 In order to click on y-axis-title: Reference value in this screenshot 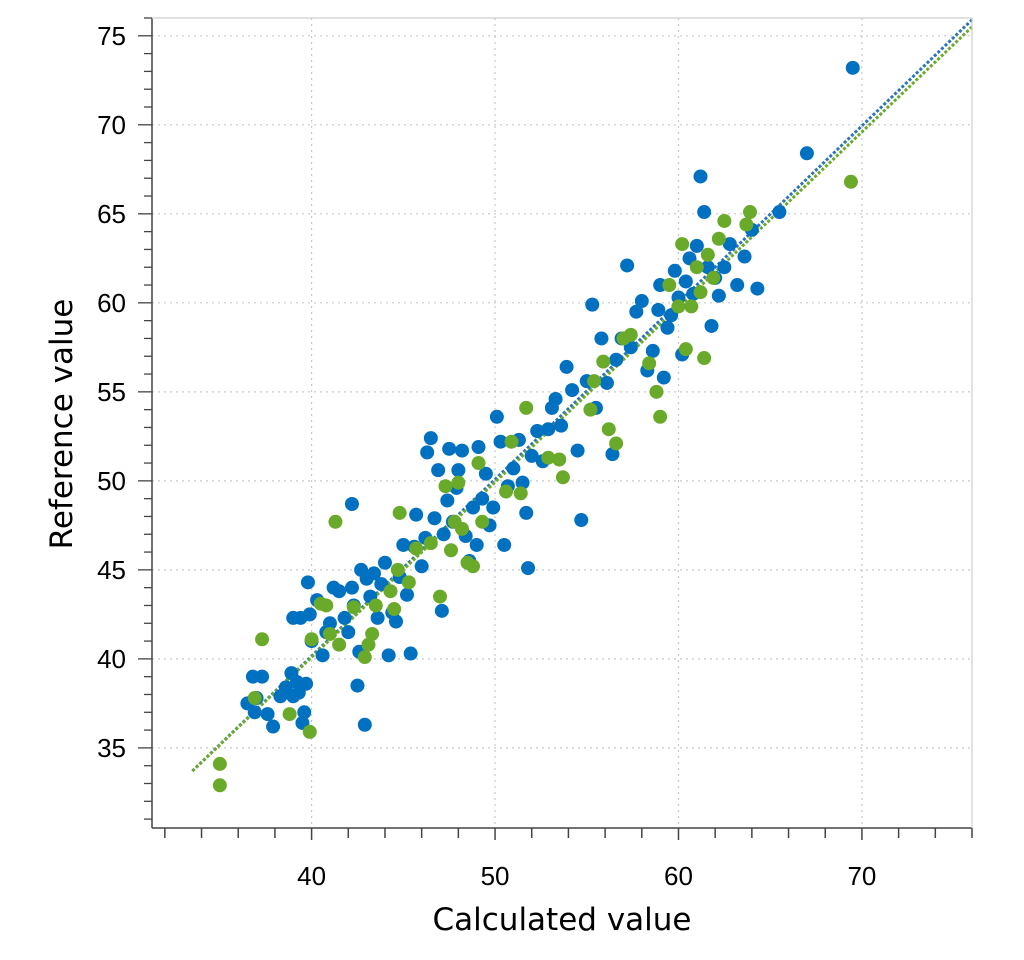, I will do `click(62, 424)`.